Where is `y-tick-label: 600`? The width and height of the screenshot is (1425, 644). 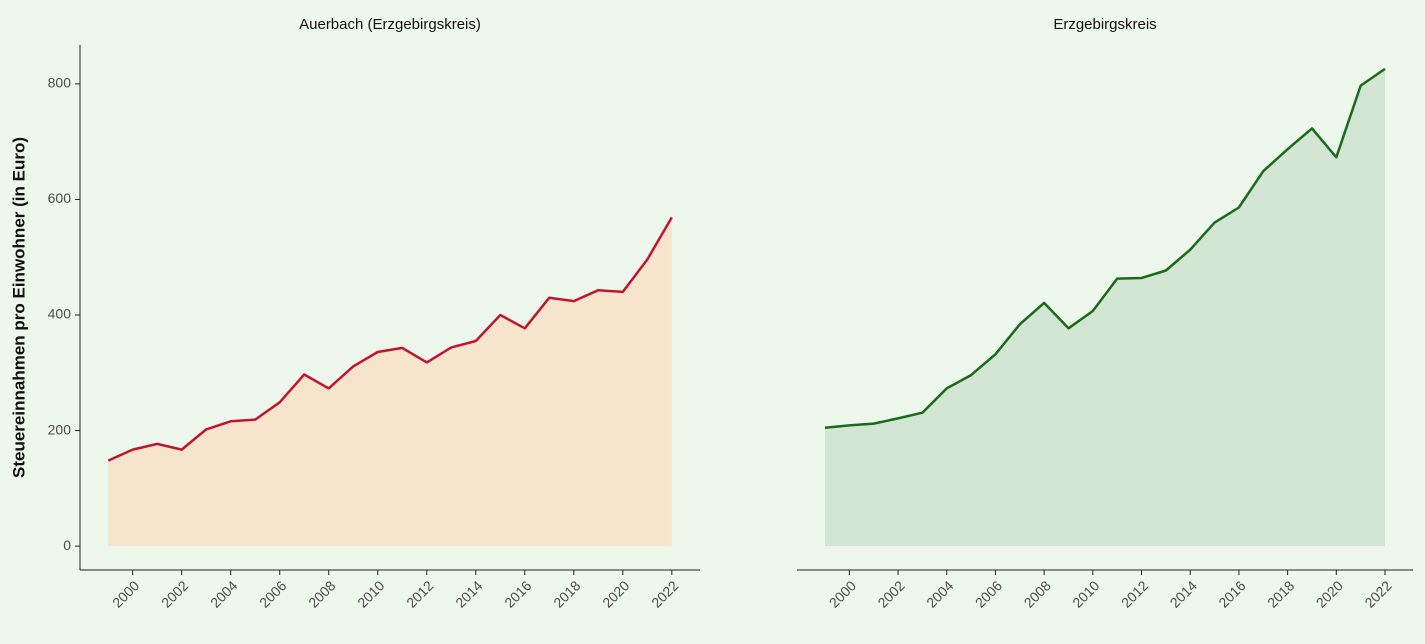 y-tick-label: 600 is located at coordinates (60, 198).